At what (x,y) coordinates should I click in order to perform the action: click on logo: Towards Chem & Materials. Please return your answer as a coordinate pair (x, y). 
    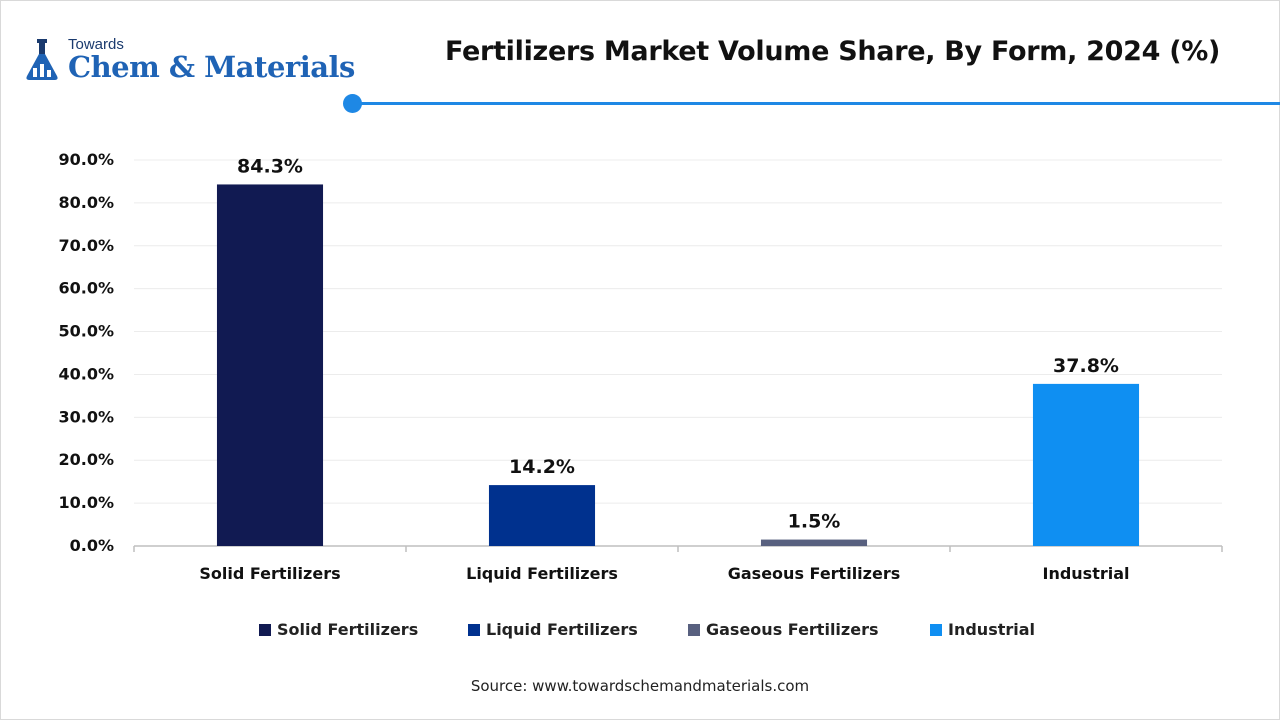
    Looking at the image, I should click on (188, 61).